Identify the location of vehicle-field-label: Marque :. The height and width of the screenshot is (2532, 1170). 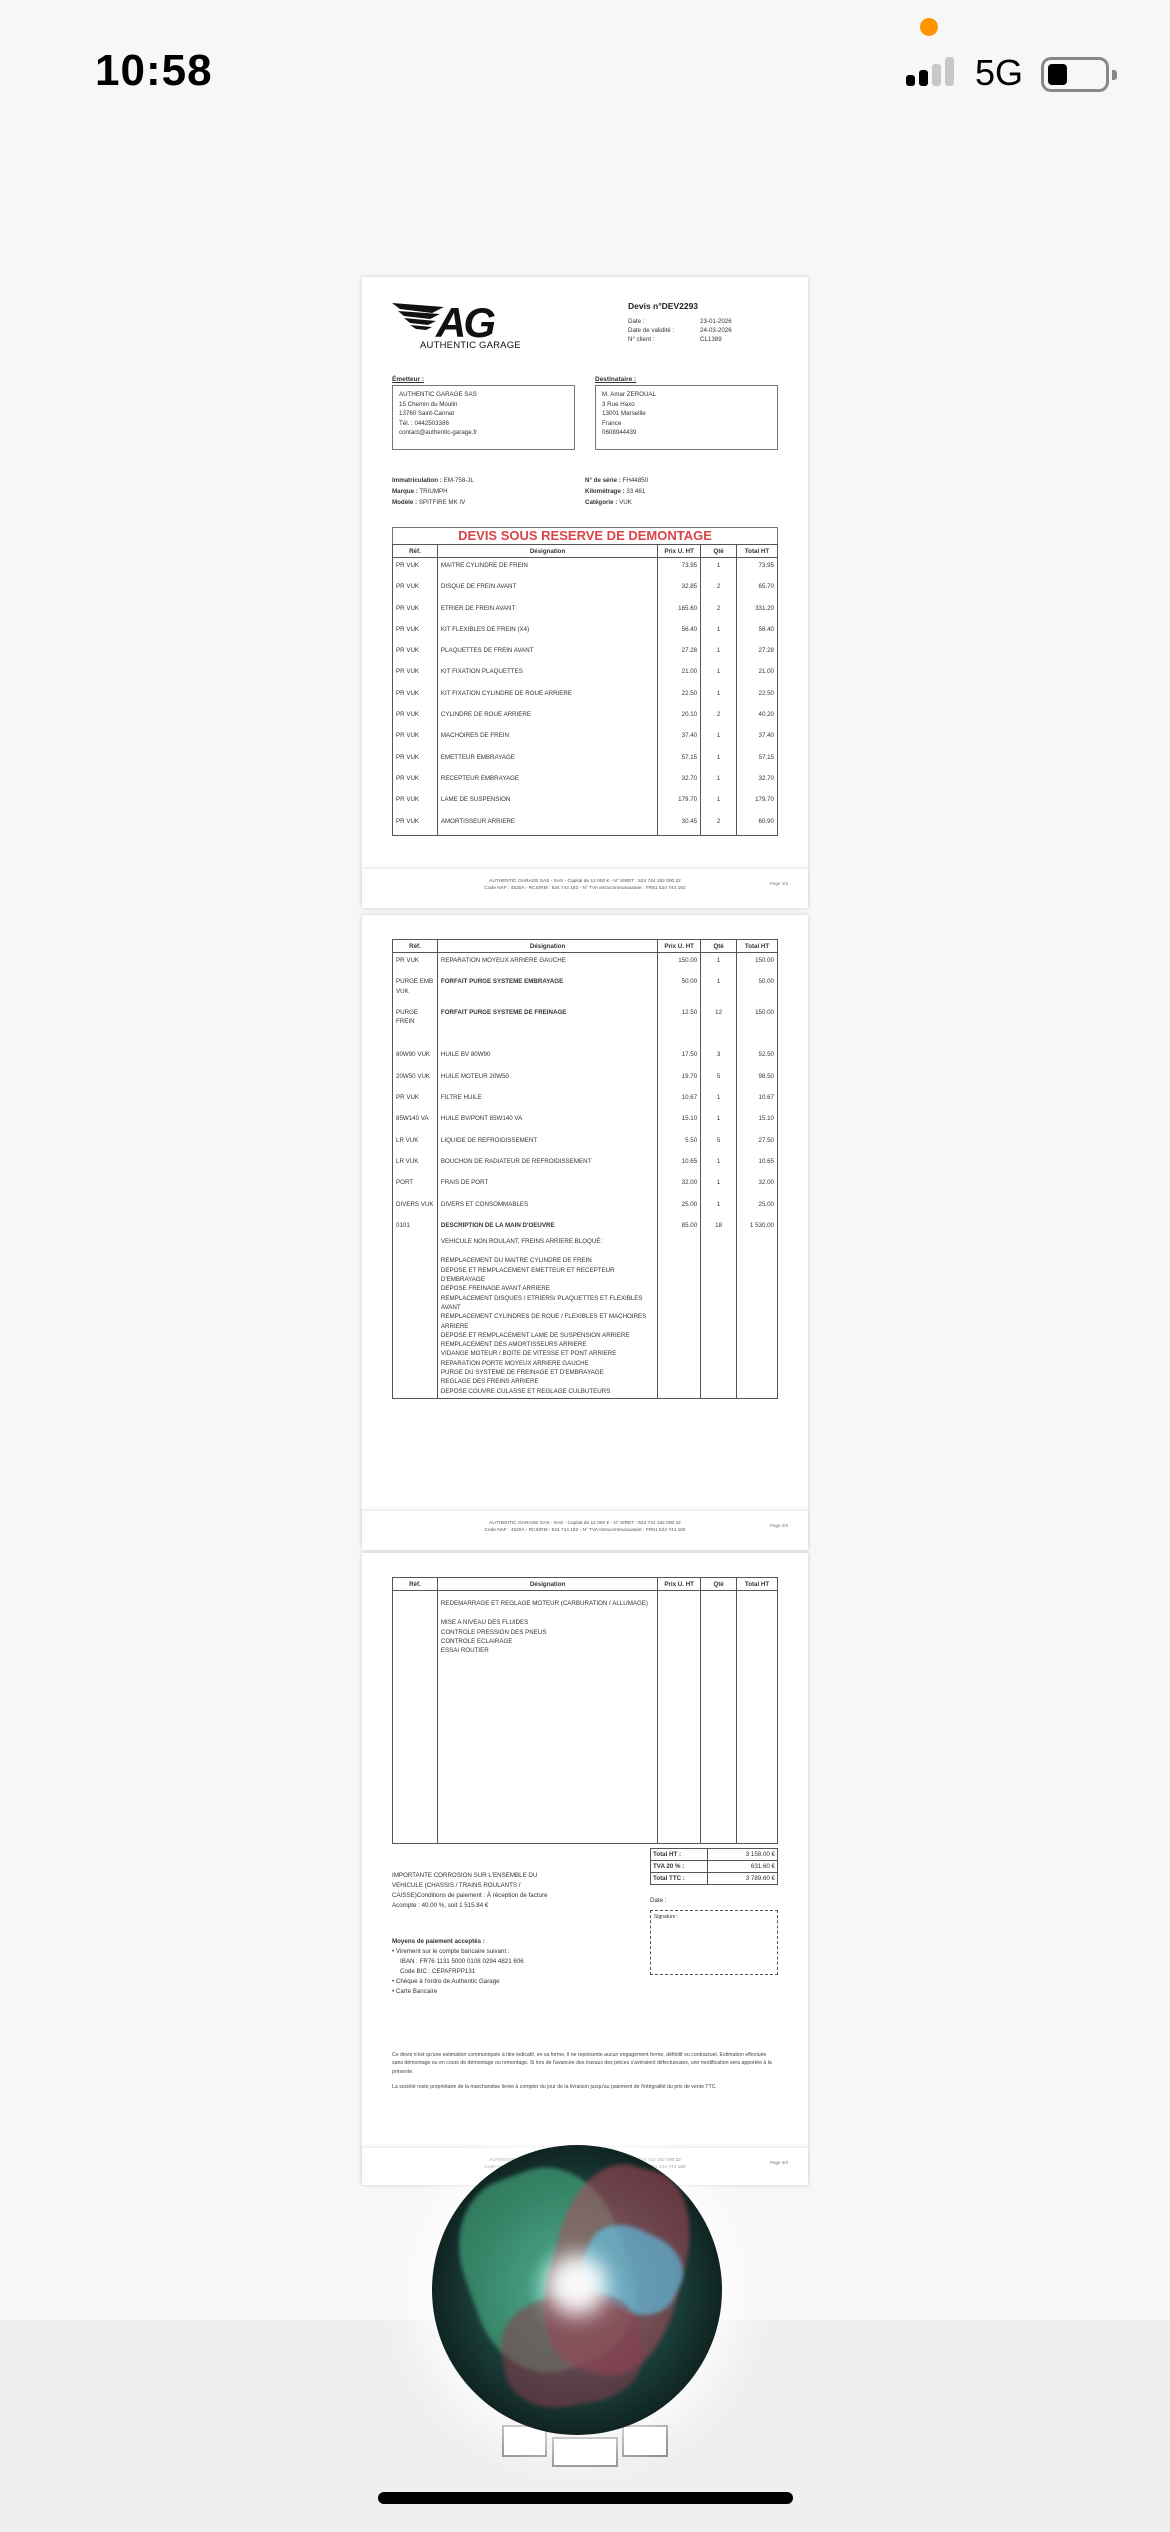
(405, 492).